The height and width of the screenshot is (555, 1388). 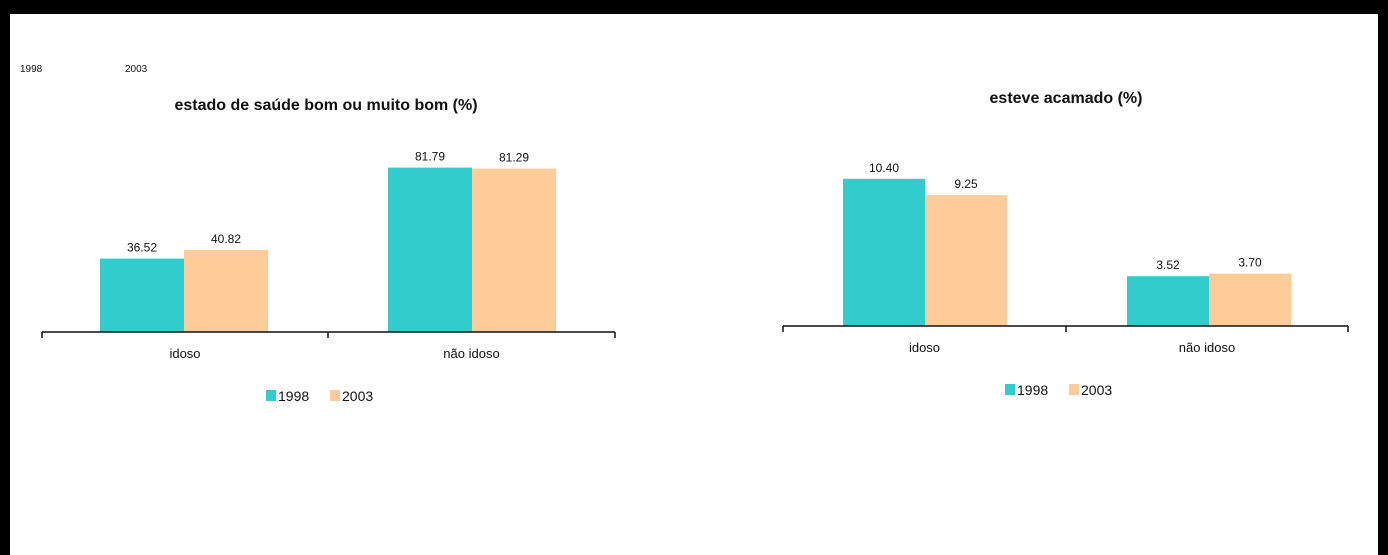 What do you see at coordinates (325, 105) in the screenshot?
I see `chart-title: estado de saúde bom ou muito bom (%)` at bounding box center [325, 105].